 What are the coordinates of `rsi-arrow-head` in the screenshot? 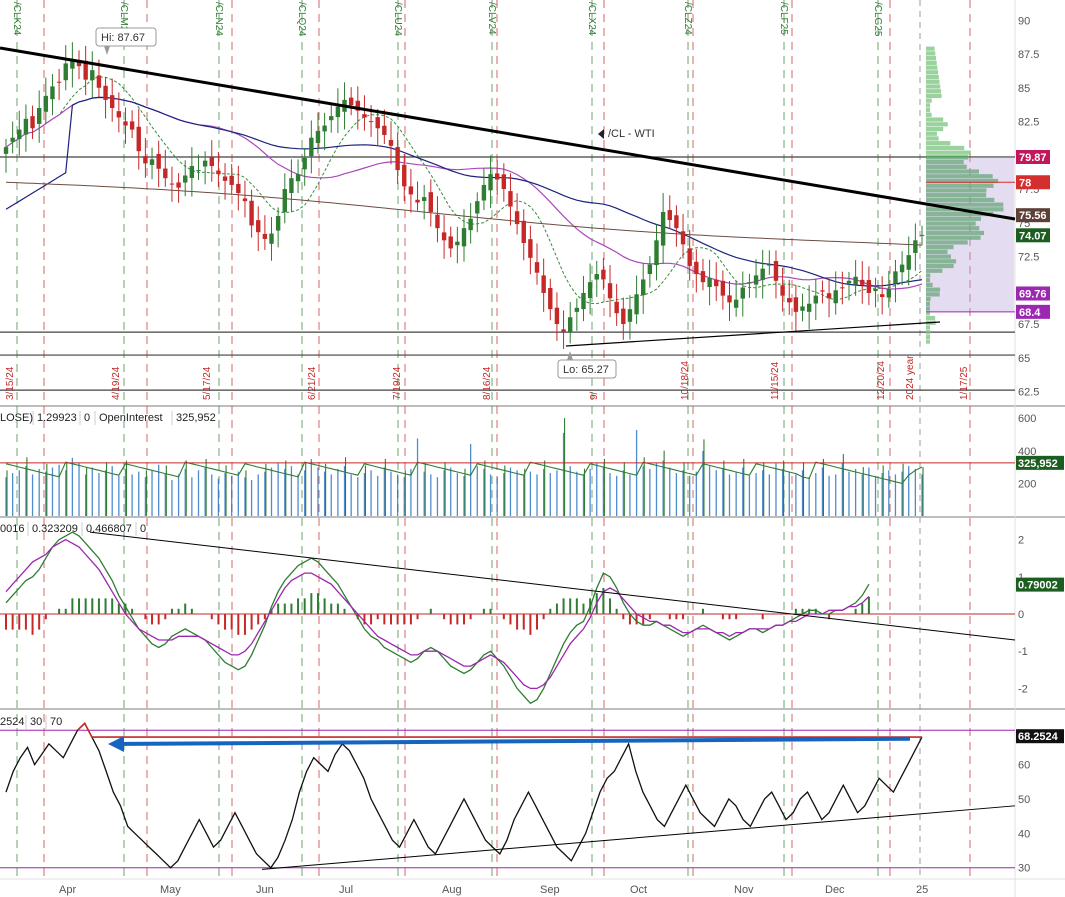 It's located at (116, 743).